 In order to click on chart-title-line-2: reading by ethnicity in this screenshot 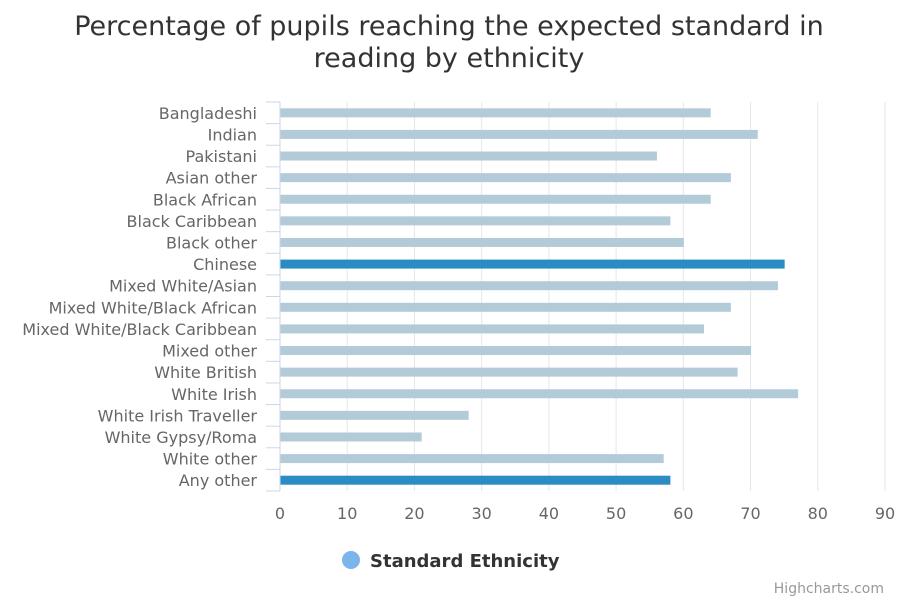, I will do `click(449, 58)`.